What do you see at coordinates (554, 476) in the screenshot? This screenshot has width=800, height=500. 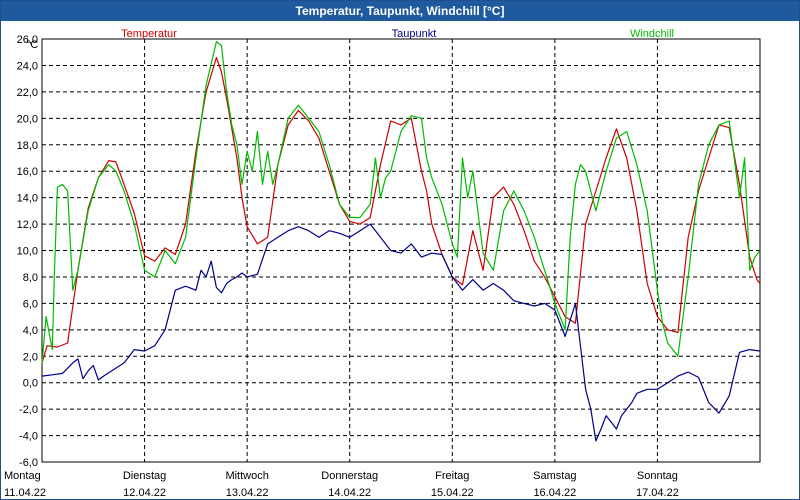 I see `x-tick-day-label: Samstag` at bounding box center [554, 476].